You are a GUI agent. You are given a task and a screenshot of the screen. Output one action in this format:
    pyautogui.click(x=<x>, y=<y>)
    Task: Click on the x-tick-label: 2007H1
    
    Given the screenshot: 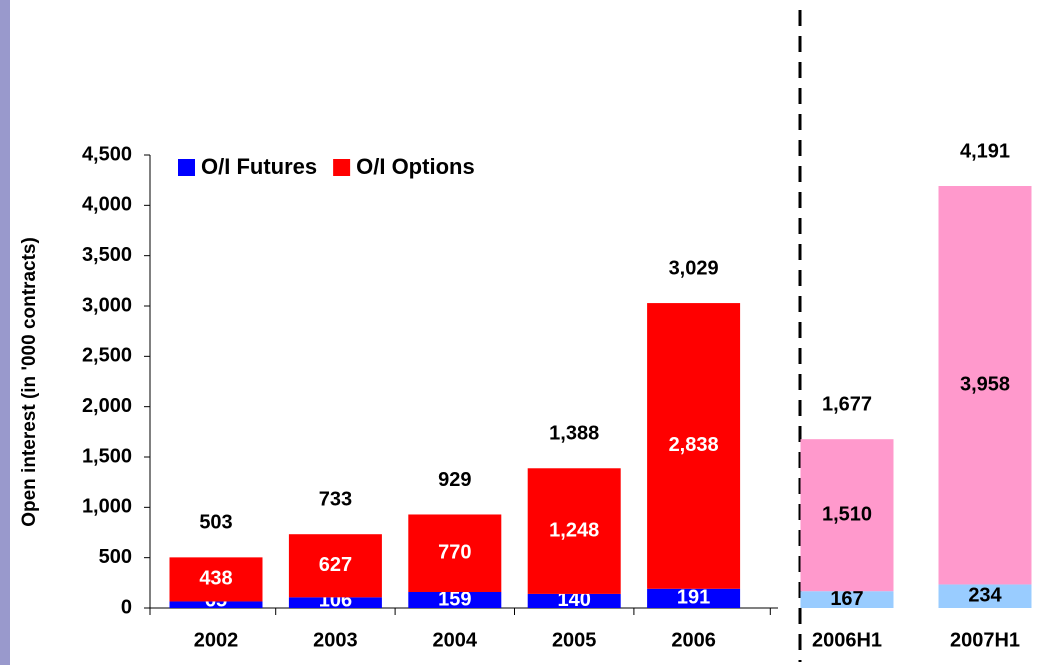 What is the action you would take?
    pyautogui.click(x=985, y=640)
    